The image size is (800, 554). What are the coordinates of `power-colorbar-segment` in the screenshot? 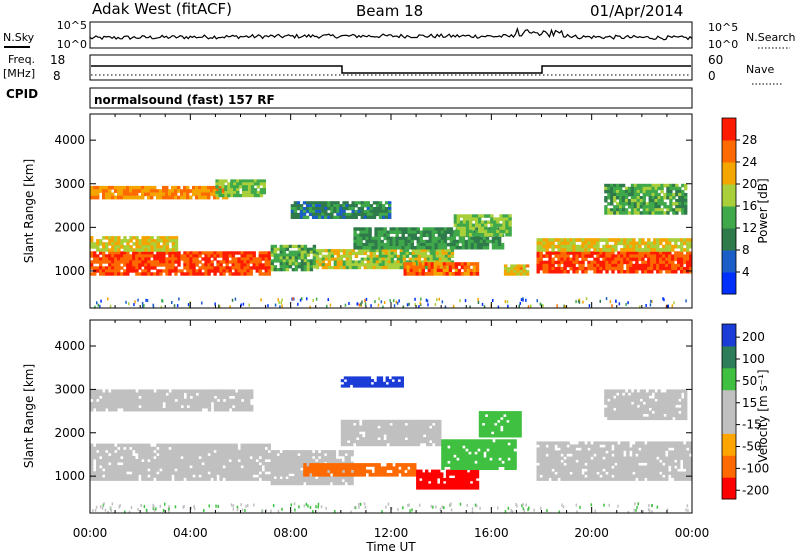 It's located at (729, 283).